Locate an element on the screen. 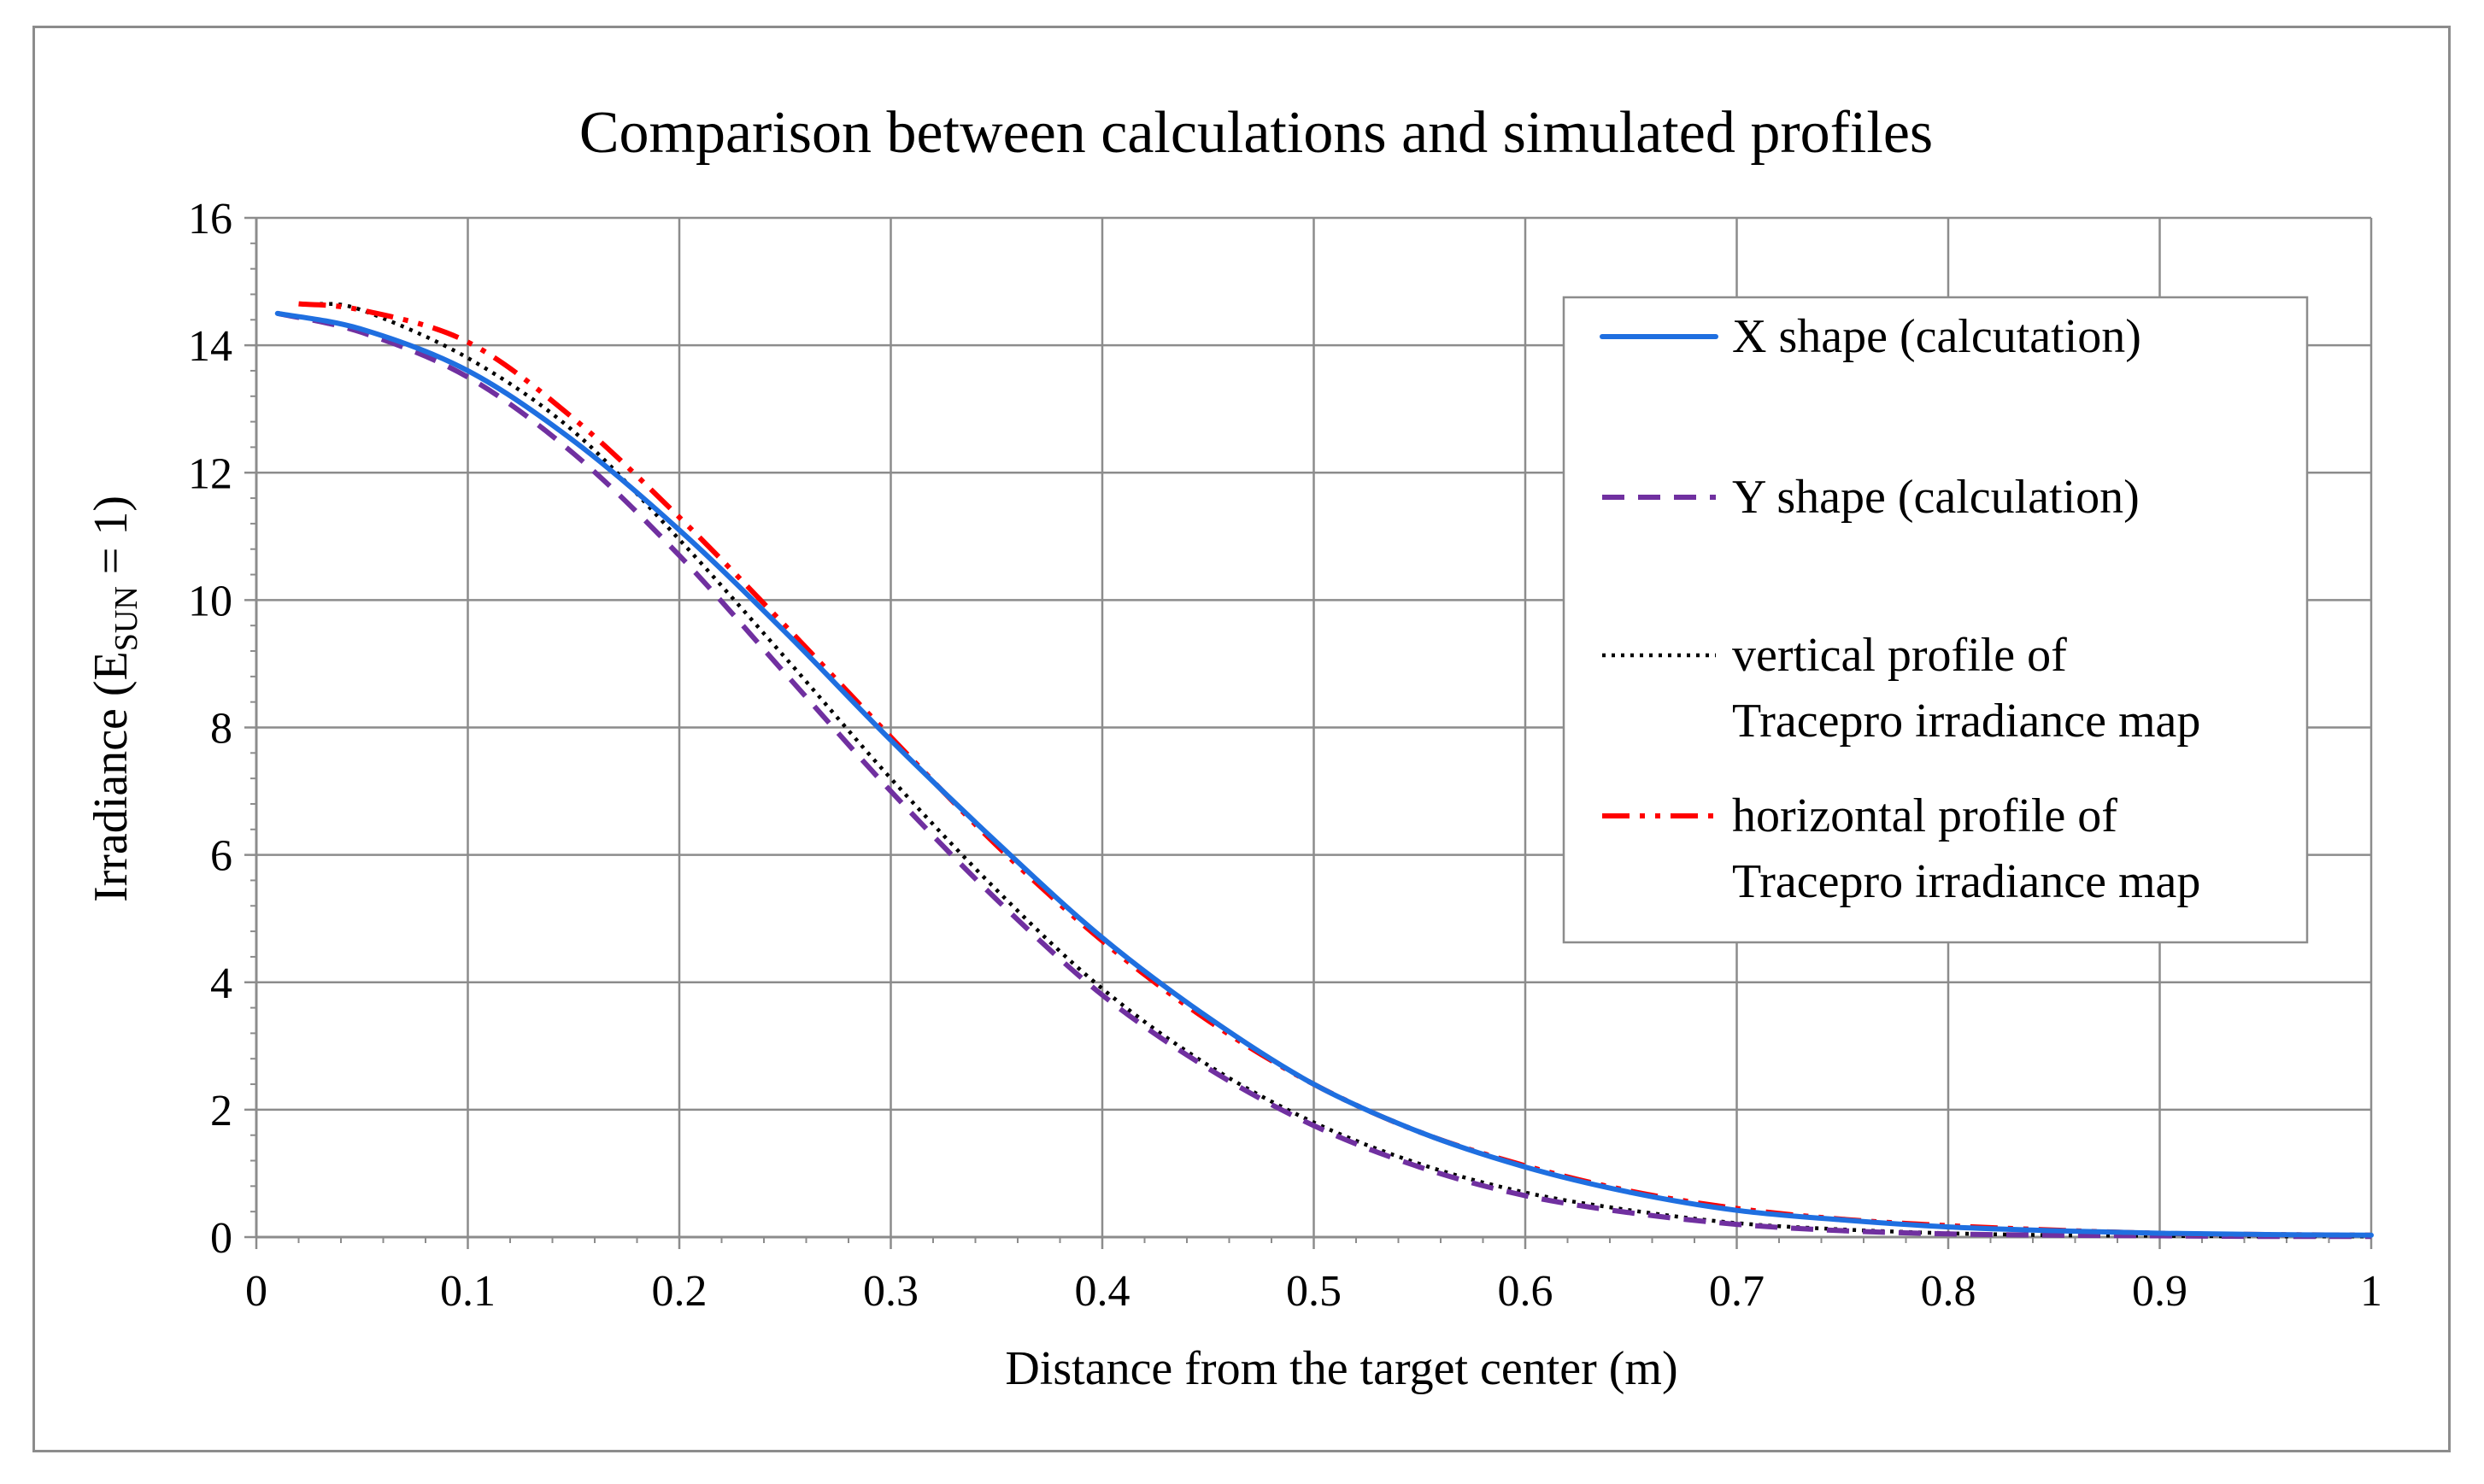 This screenshot has width=2484, height=1484. x-tick-label: 1 is located at coordinates (2371, 1291).